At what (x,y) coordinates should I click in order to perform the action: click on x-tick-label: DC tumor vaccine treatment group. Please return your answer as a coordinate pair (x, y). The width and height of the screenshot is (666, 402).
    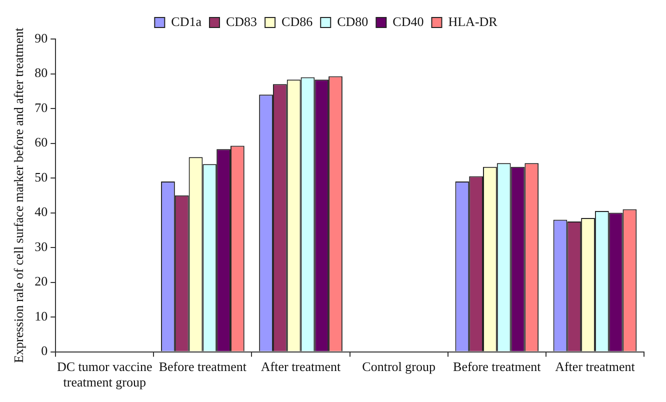
    Looking at the image, I should click on (104, 374).